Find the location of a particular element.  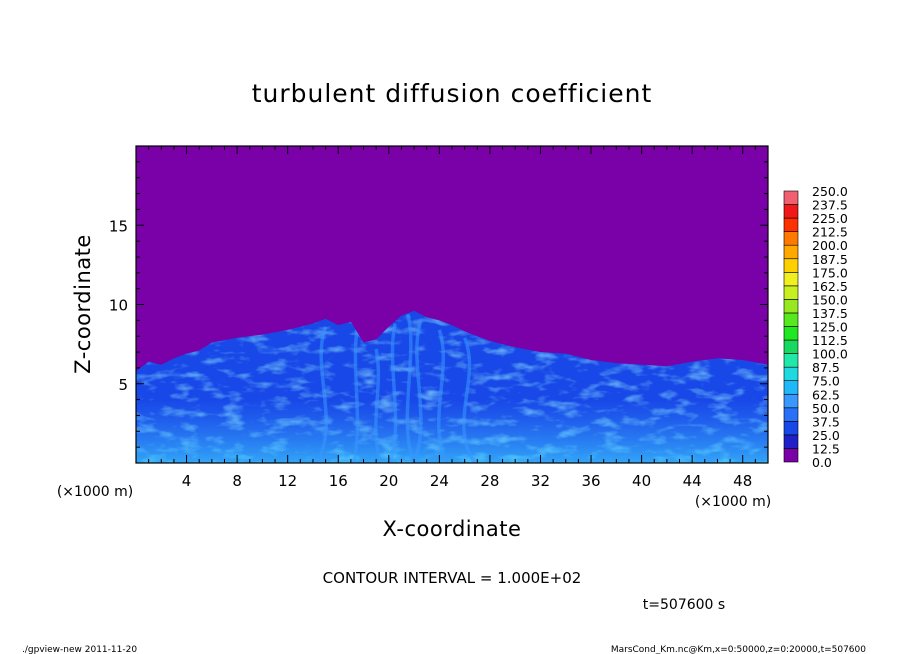

colorbar-label: 237.5 is located at coordinates (830, 205).